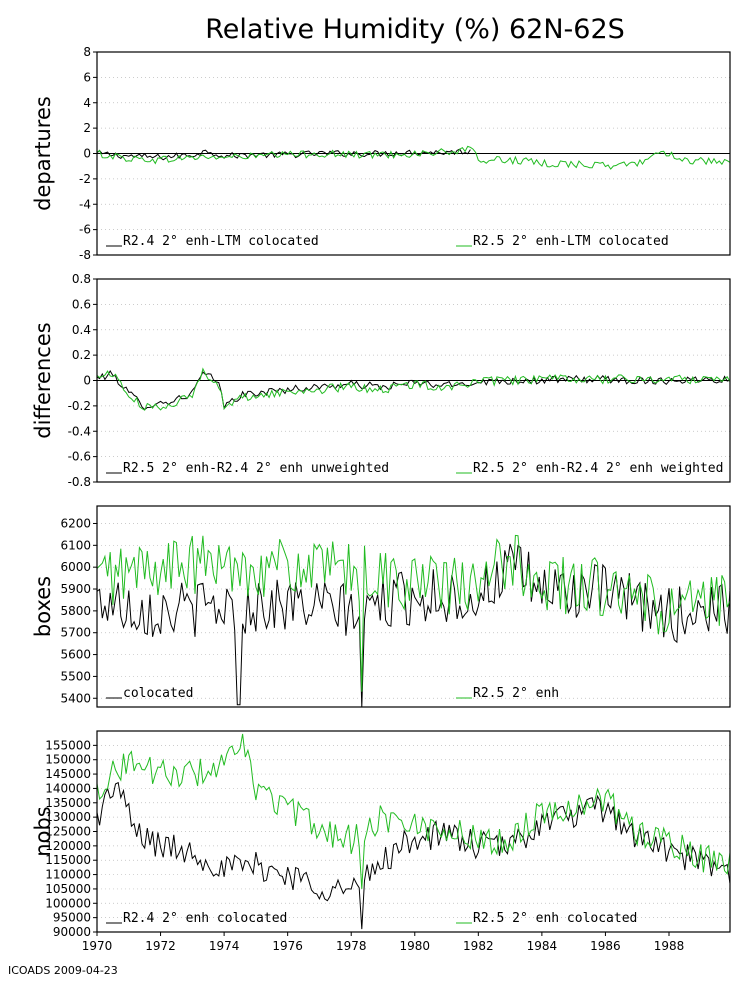 The image size is (745, 988). I want to click on y-tick-label: 115000, so click(68, 860).